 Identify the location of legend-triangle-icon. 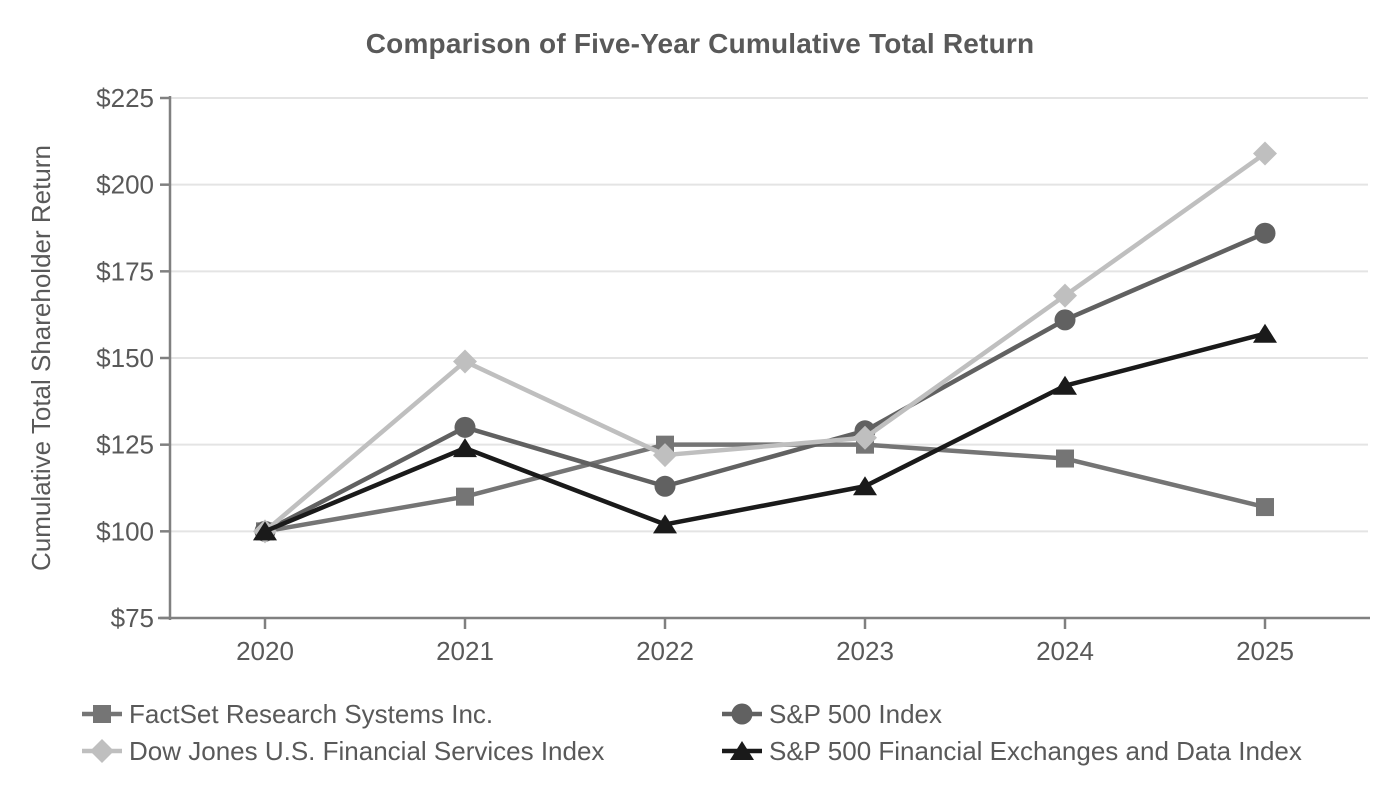
(742, 750).